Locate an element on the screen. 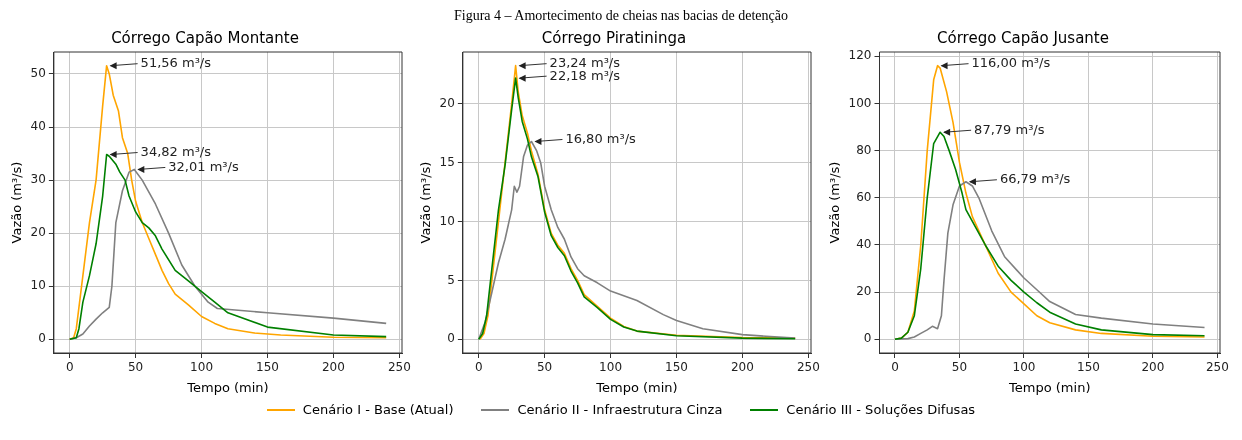 The width and height of the screenshot is (1242, 440). annotation: 34,82 m³/s is located at coordinates (176, 151).